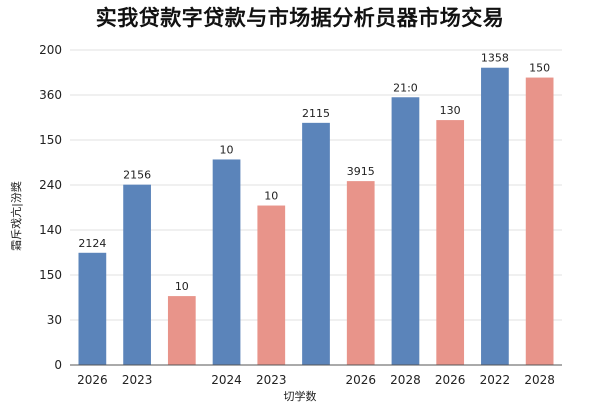 The image size is (600, 404). Describe the element at coordinates (495, 380) in the screenshot. I see `x-tick-label: 2022` at that location.